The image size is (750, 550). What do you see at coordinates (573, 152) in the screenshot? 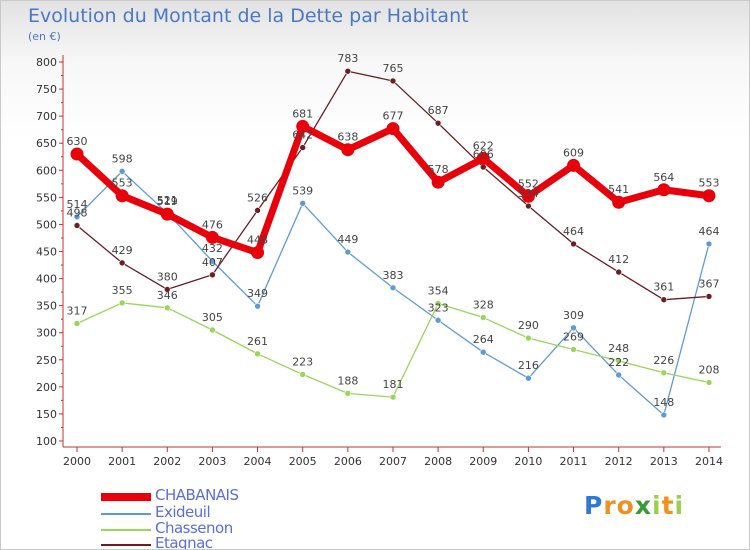
I see `data-label-chabanais: 609` at bounding box center [573, 152].